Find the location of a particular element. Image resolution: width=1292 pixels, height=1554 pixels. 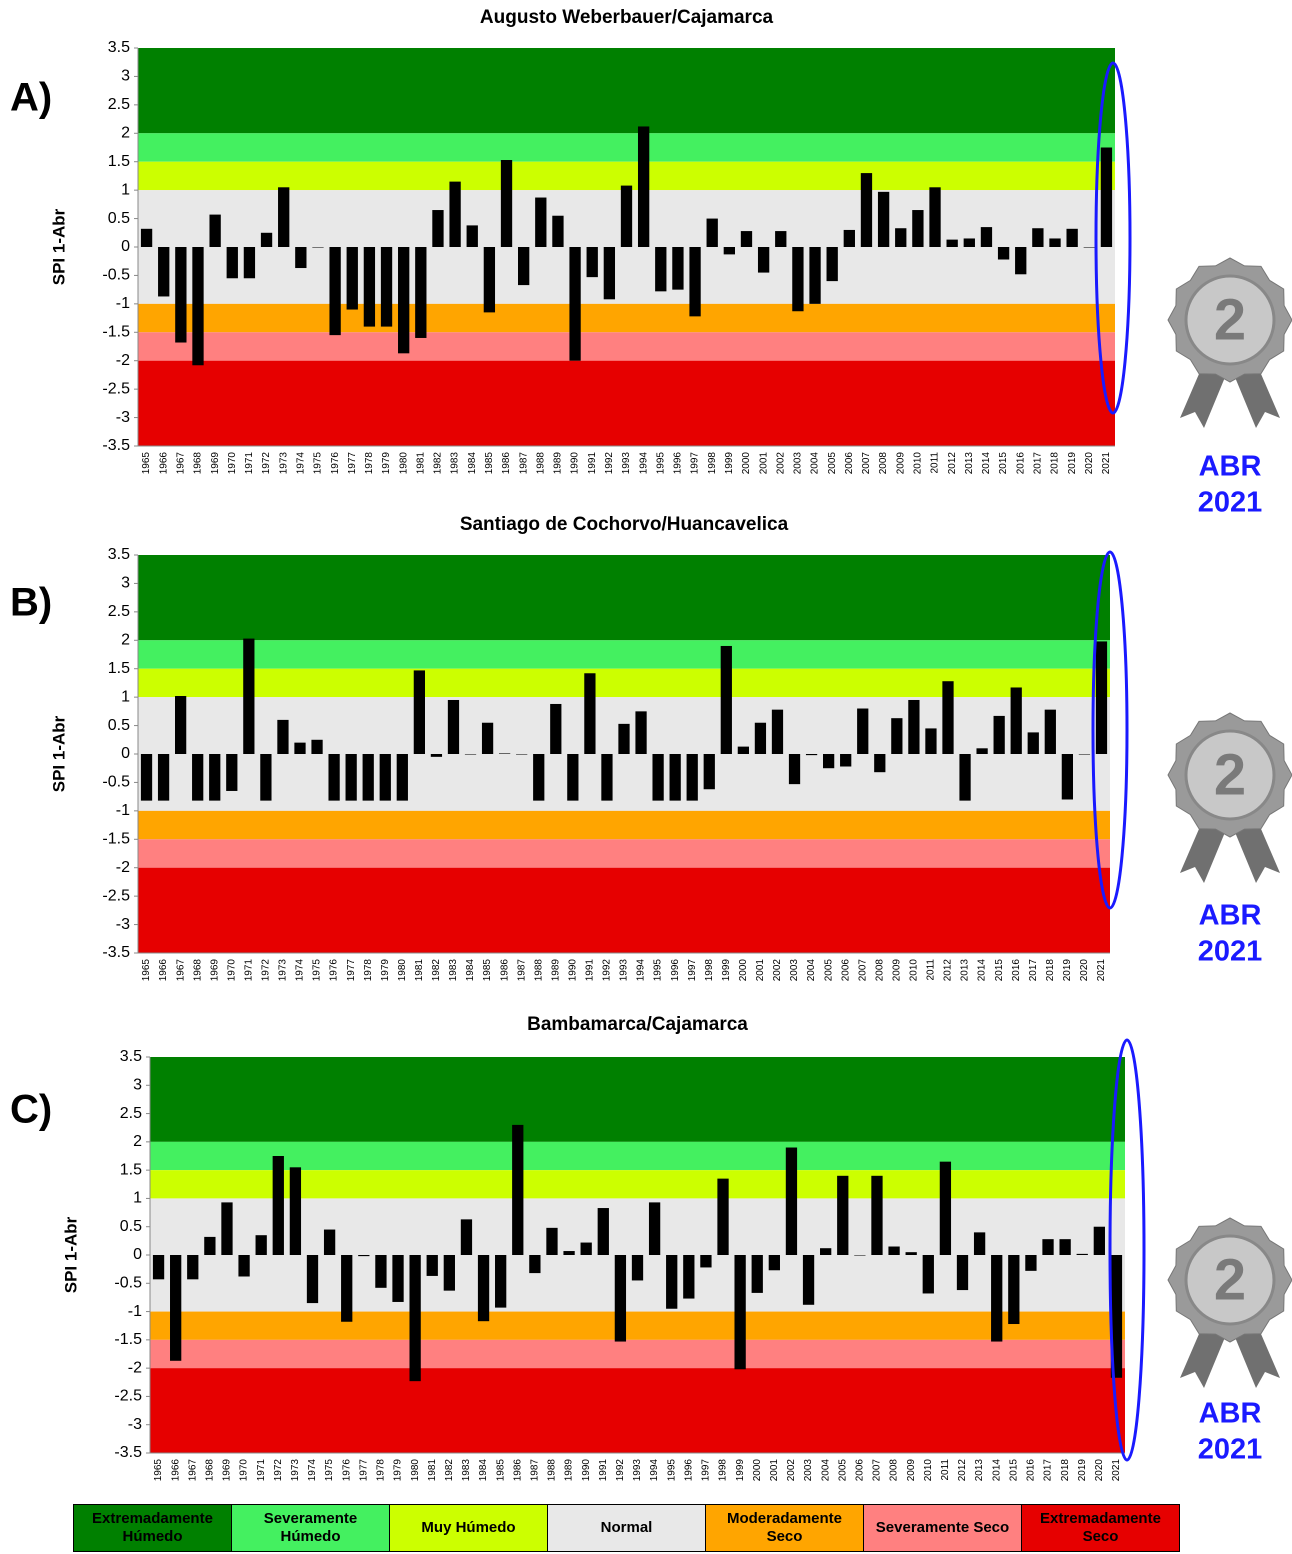

x-tick-label: 1973 is located at coordinates (283, 970).